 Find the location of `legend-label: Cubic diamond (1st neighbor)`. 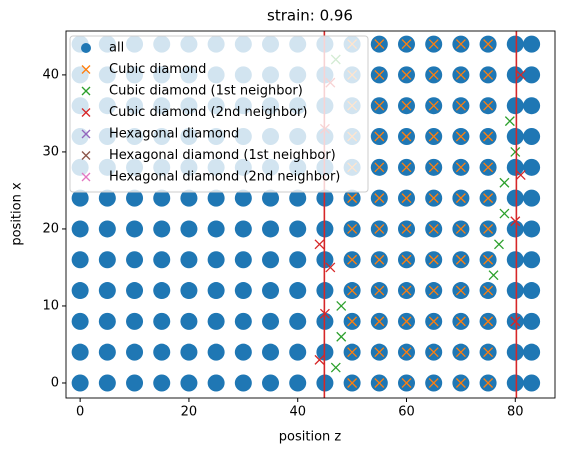

legend-label: Cubic diamond (1st neighbor) is located at coordinates (206, 91).